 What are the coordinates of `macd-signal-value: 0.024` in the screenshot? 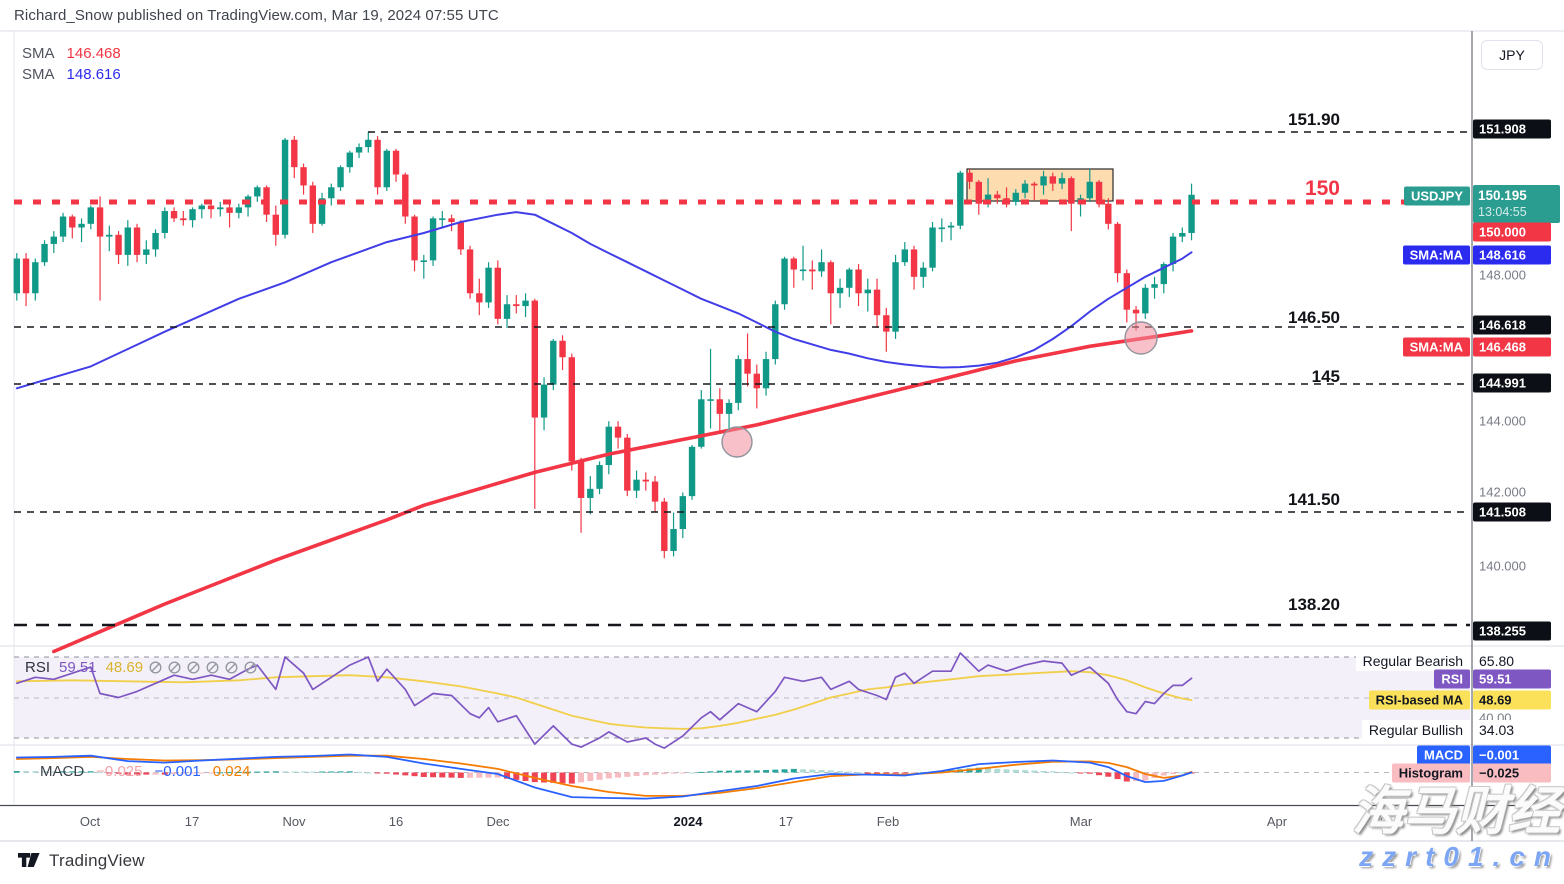 It's located at (231, 771).